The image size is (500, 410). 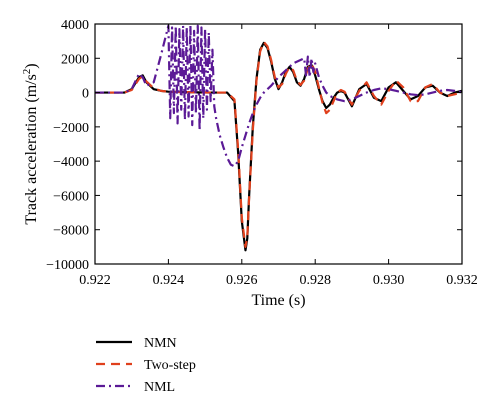 What do you see at coordinates (85, 94) in the screenshot?
I see `y-tick-label: 0` at bounding box center [85, 94].